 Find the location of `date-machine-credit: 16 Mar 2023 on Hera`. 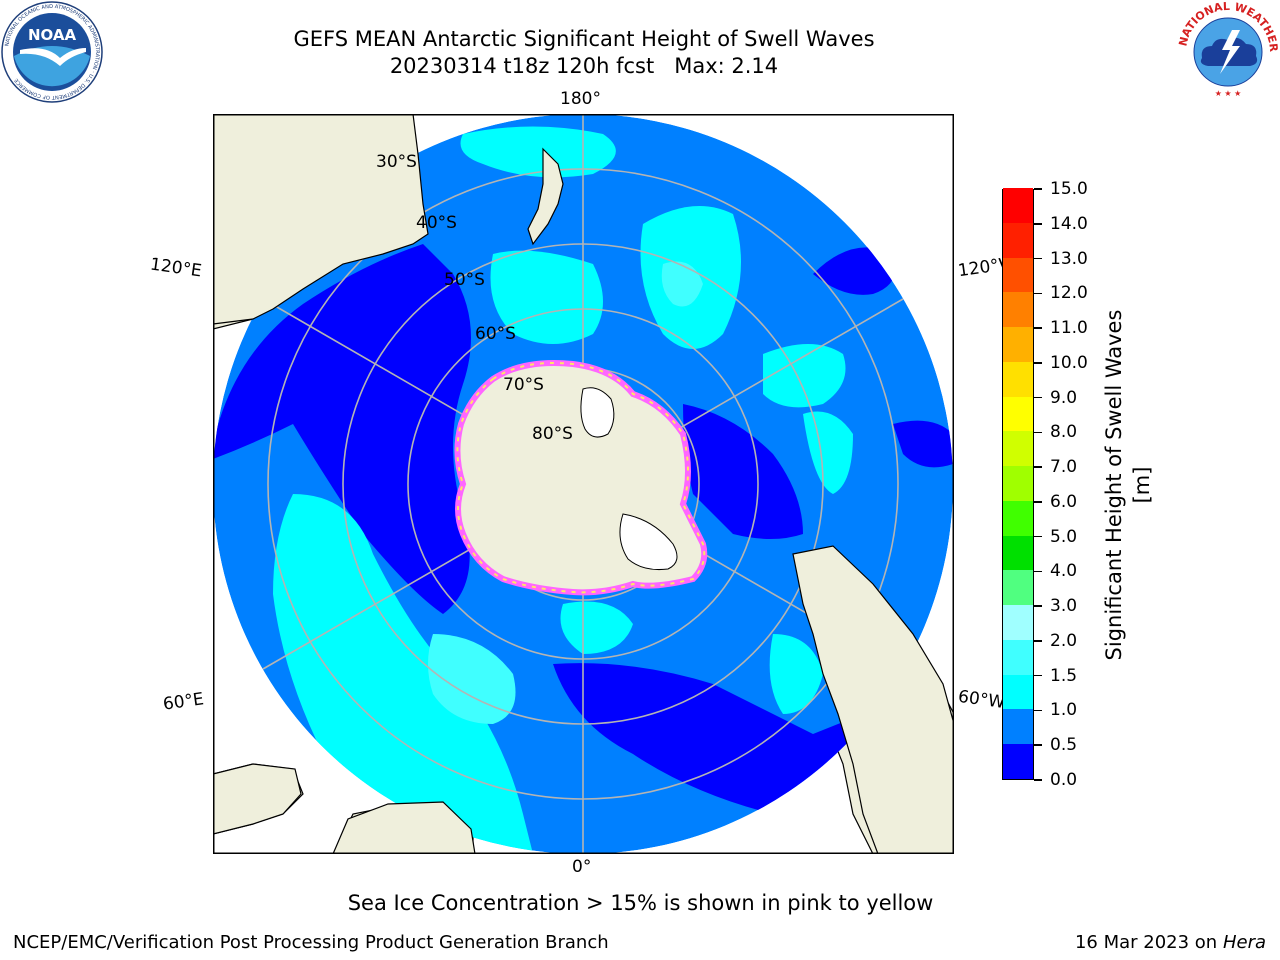

date-machine-credit: 16 Mar 2023 on Hera is located at coordinates (1170, 942).